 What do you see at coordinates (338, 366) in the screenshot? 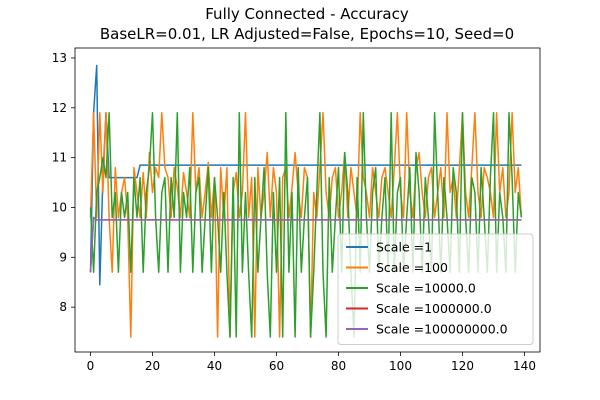
I see `x-tick-label: 80` at bounding box center [338, 366].